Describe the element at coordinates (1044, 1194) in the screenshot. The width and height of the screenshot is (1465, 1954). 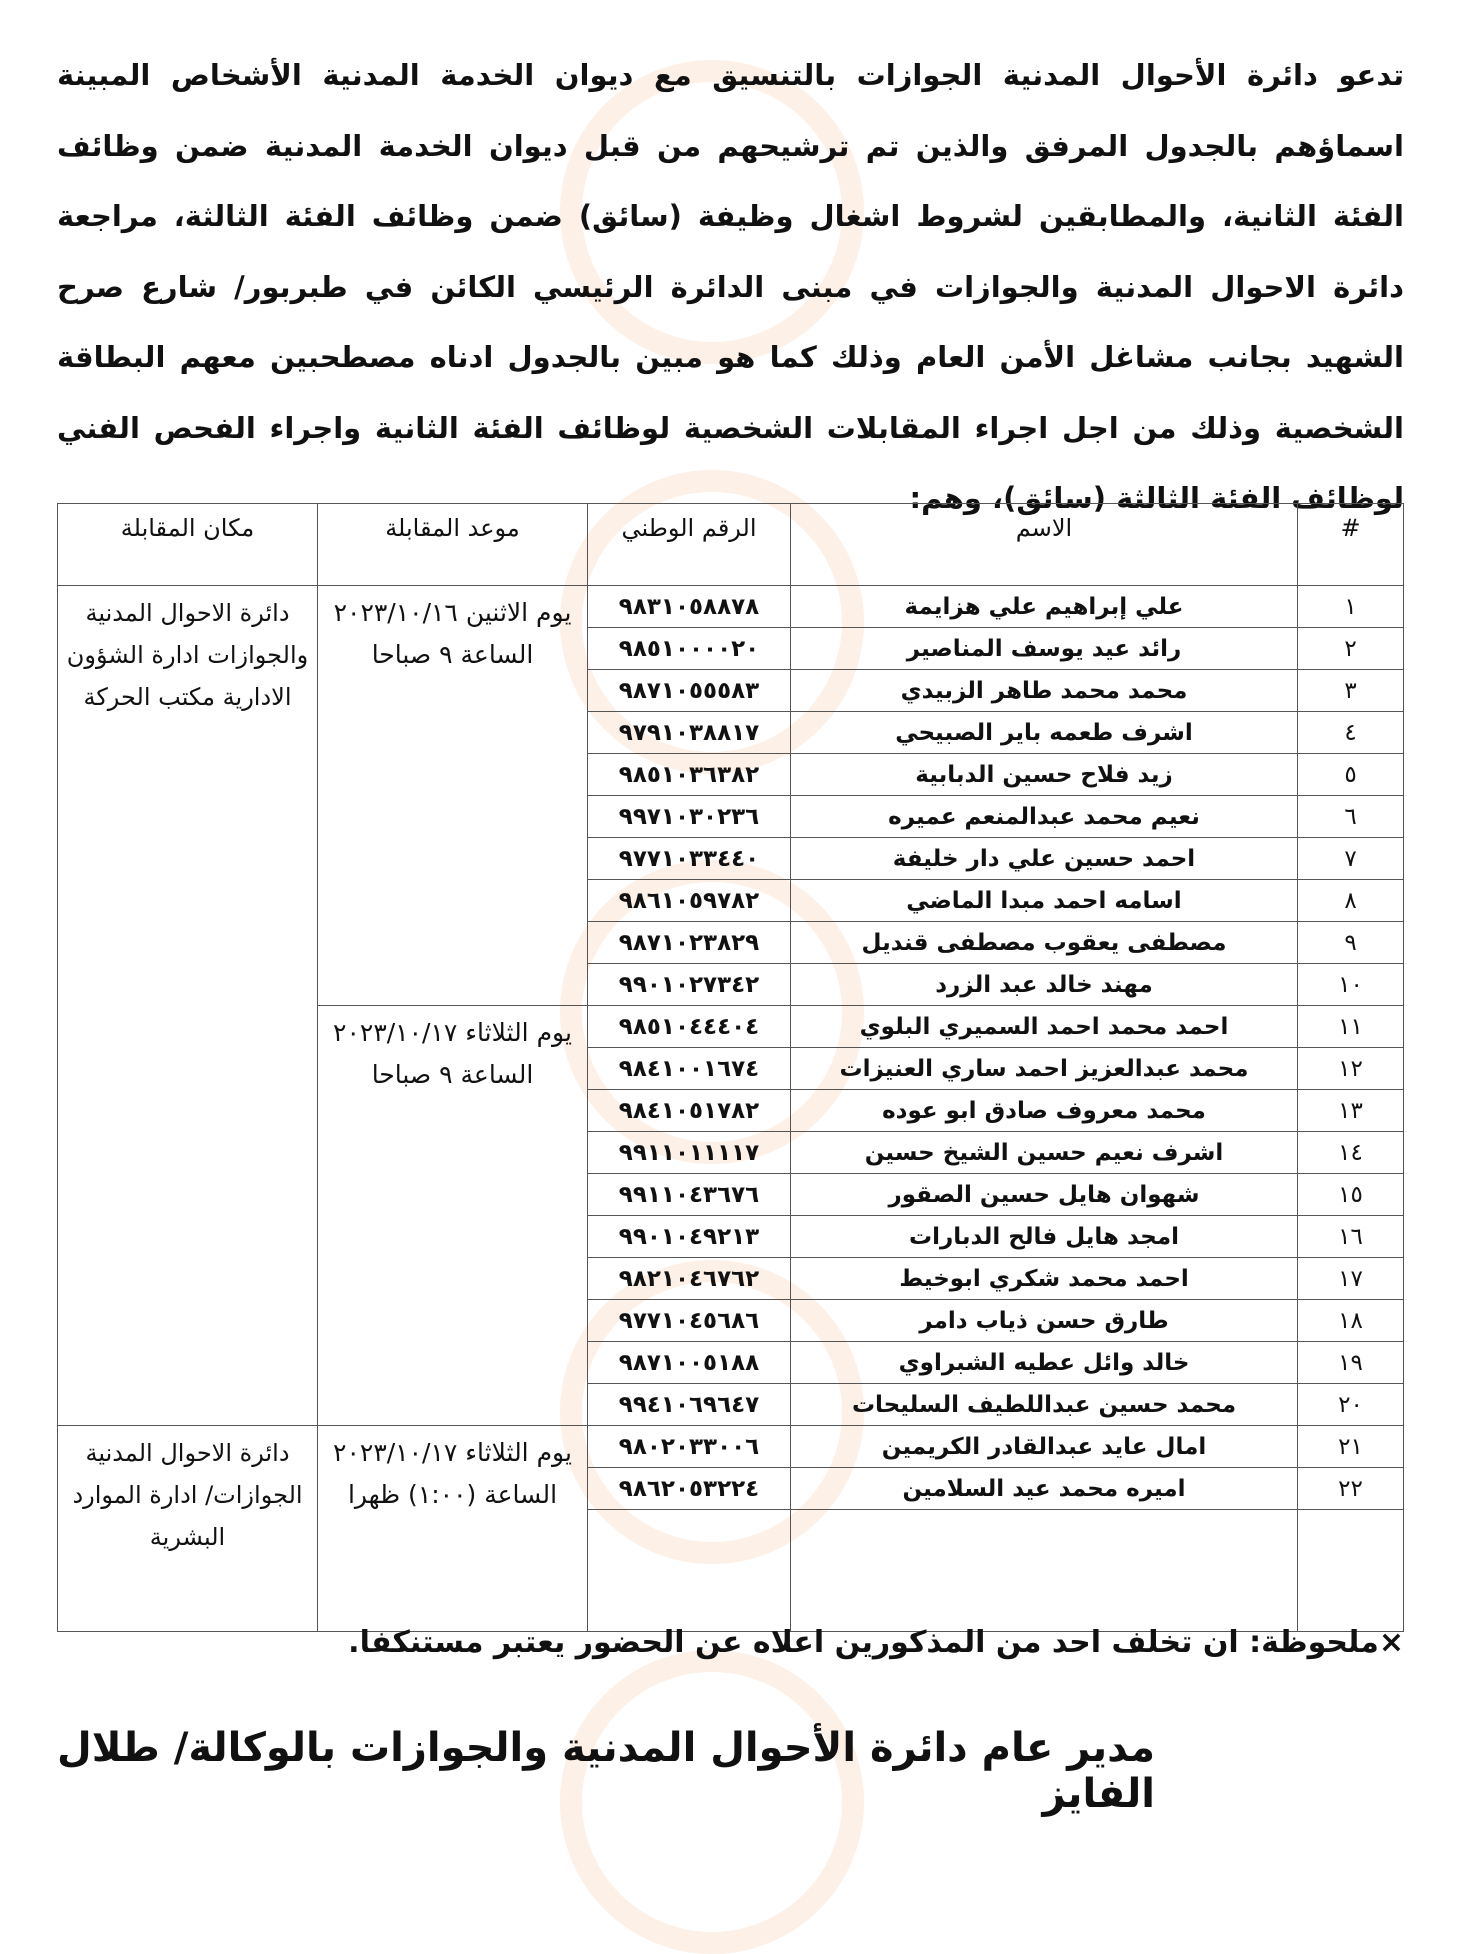
I see `row-name: شهوان هايل حسين الصقور` at that location.